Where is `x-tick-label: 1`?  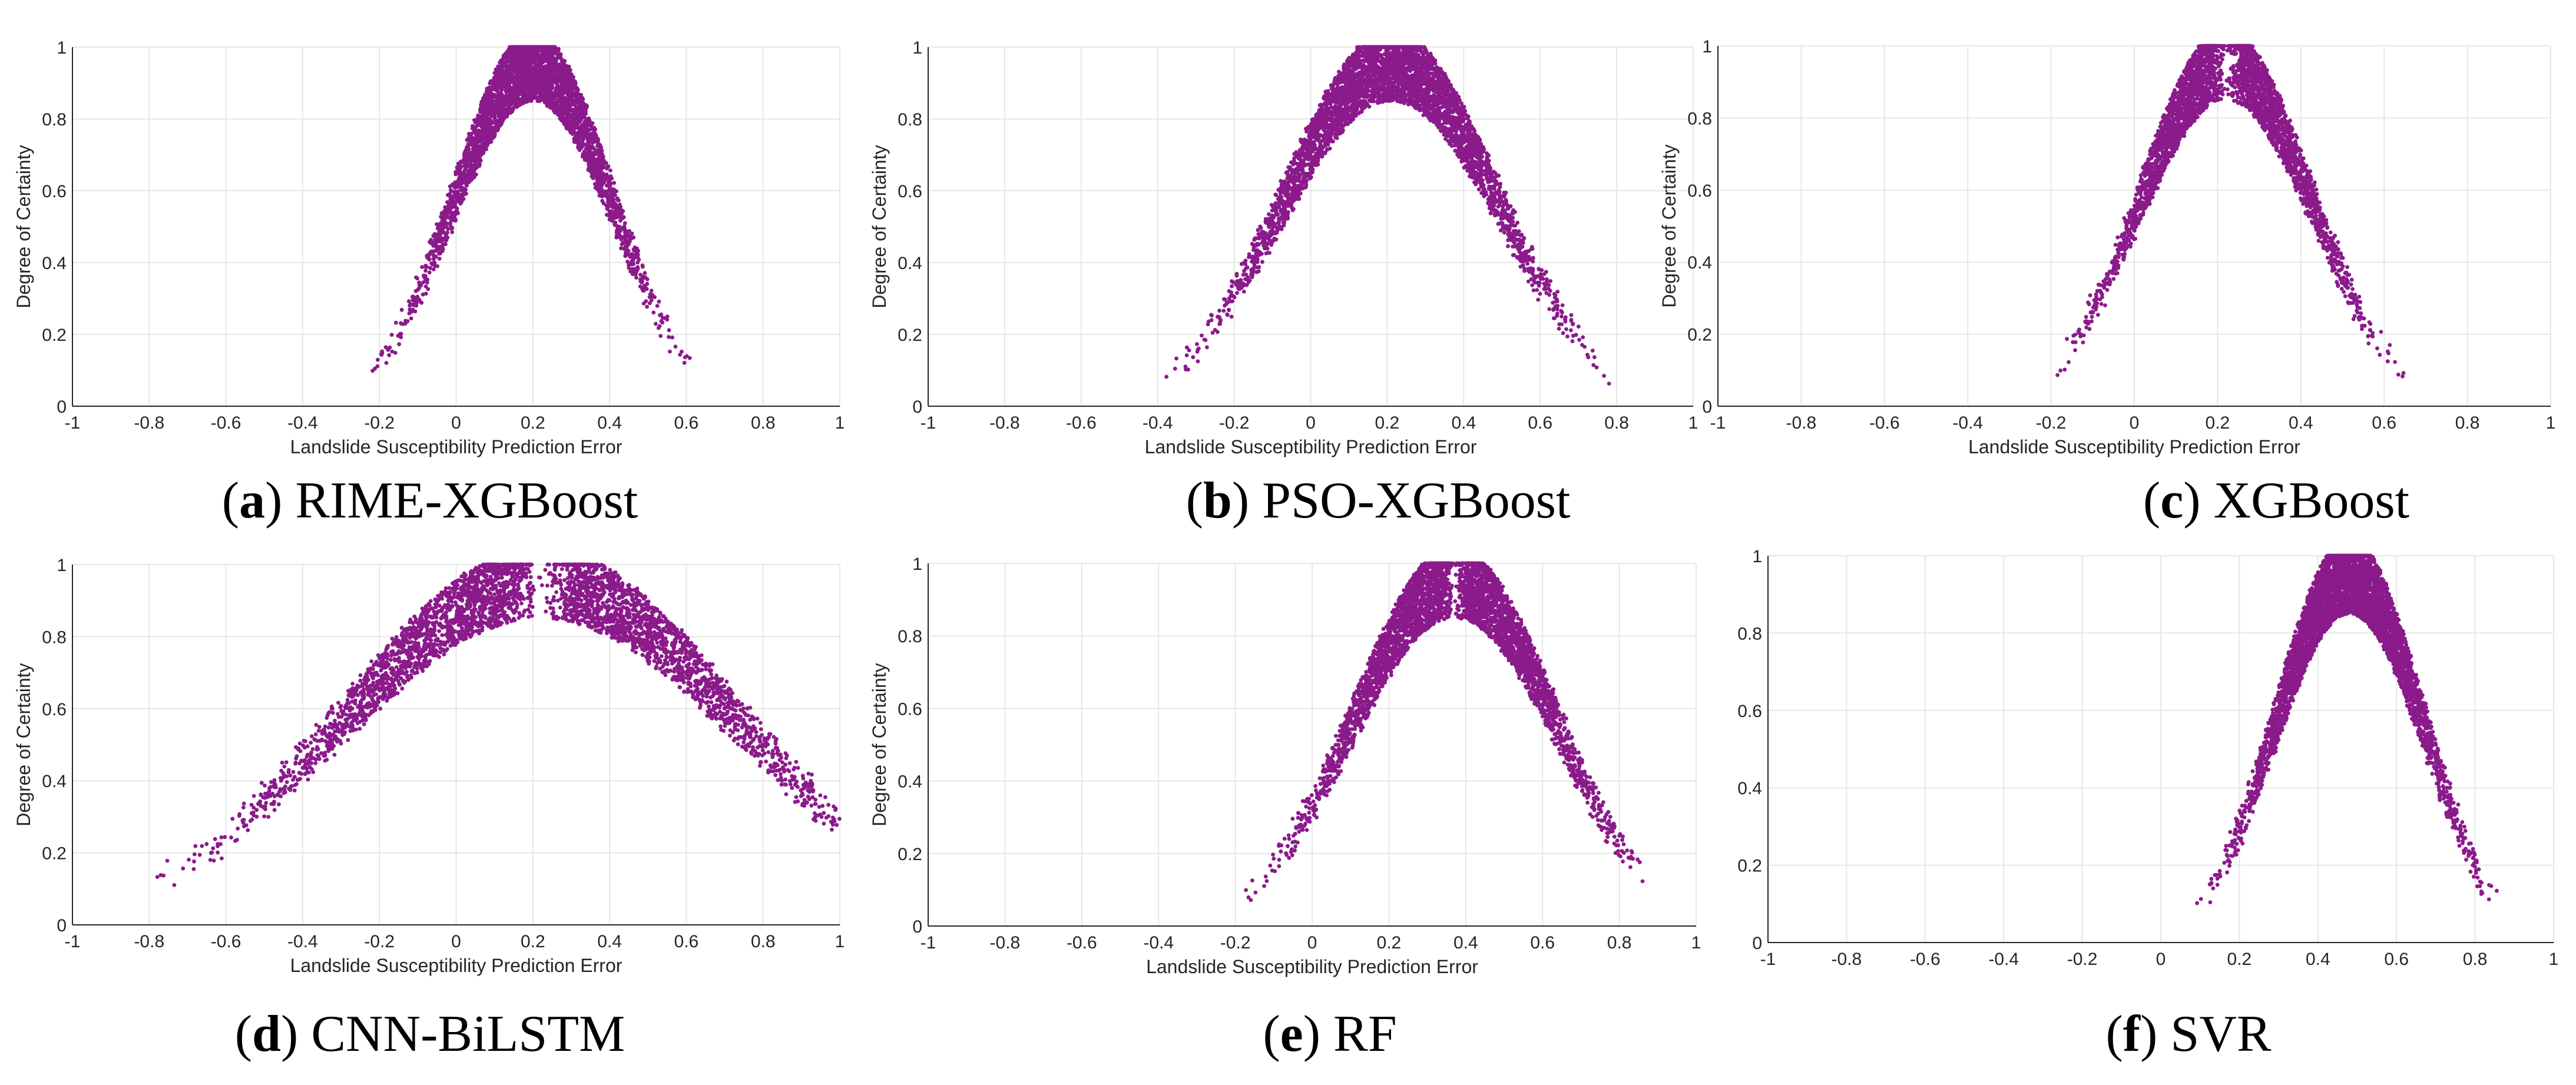
x-tick-label: 1 is located at coordinates (840, 423).